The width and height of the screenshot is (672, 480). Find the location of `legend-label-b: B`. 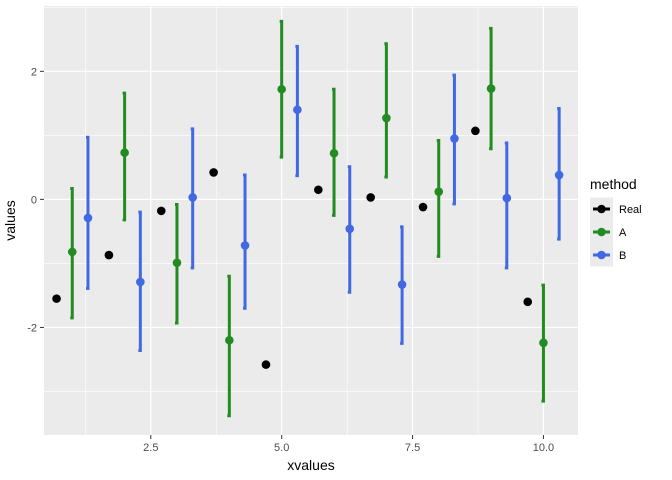

legend-label-b: B is located at coordinates (622, 256).